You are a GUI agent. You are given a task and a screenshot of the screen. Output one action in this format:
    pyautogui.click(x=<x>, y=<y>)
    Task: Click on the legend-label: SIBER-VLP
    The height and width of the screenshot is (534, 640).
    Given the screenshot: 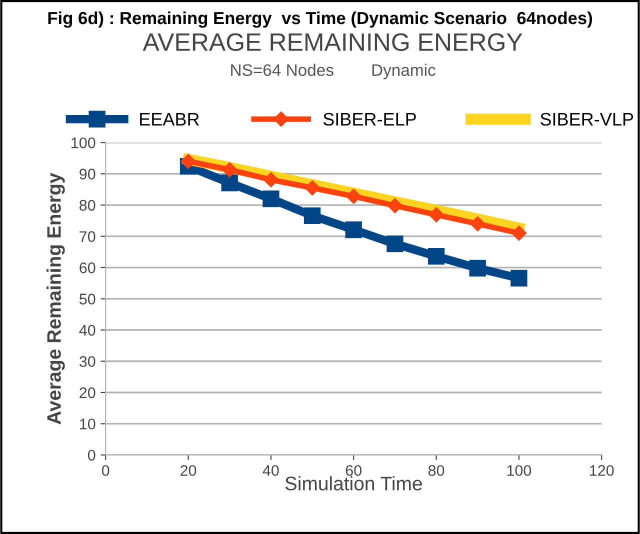 What is the action you would take?
    pyautogui.click(x=587, y=119)
    